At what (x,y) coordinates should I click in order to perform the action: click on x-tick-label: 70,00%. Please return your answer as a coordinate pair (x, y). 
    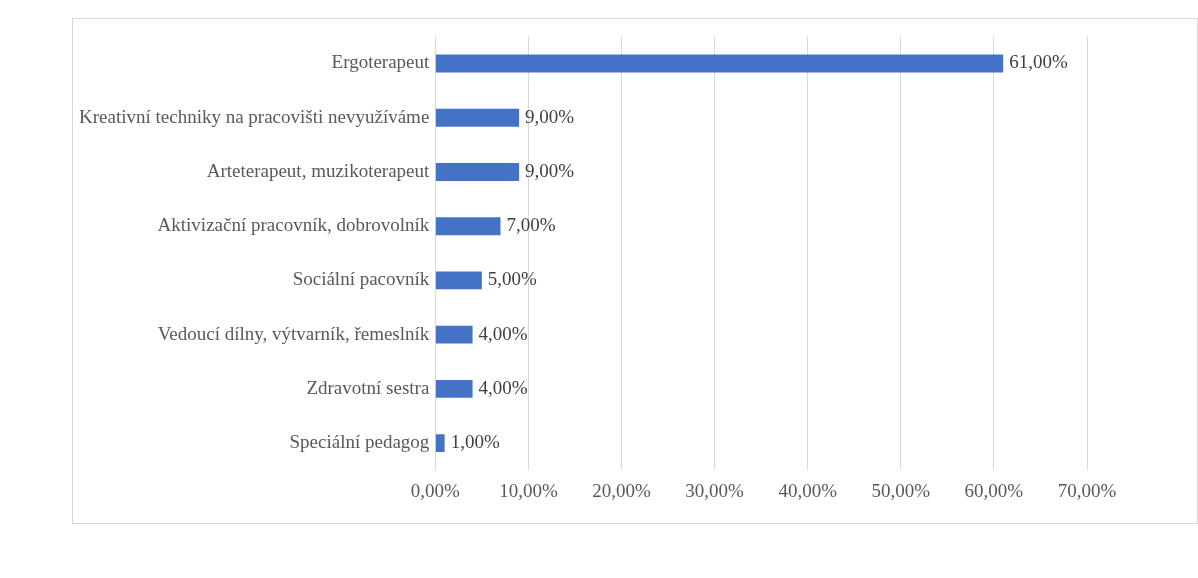
    Looking at the image, I should click on (1087, 490).